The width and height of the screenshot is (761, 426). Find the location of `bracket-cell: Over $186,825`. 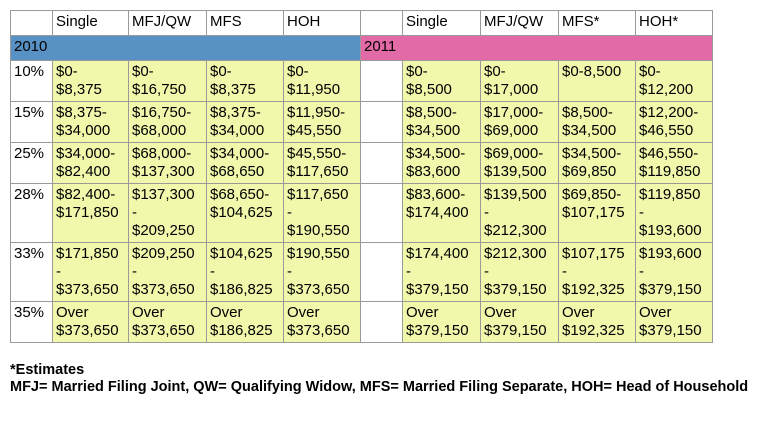

bracket-cell: Over $186,825 is located at coordinates (245, 322).